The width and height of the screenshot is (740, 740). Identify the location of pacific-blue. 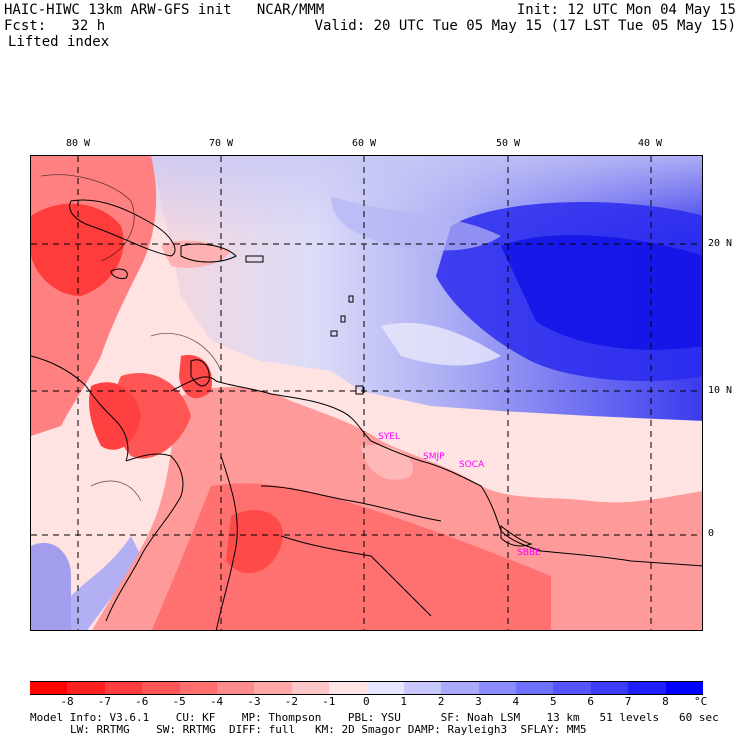
(51, 586).